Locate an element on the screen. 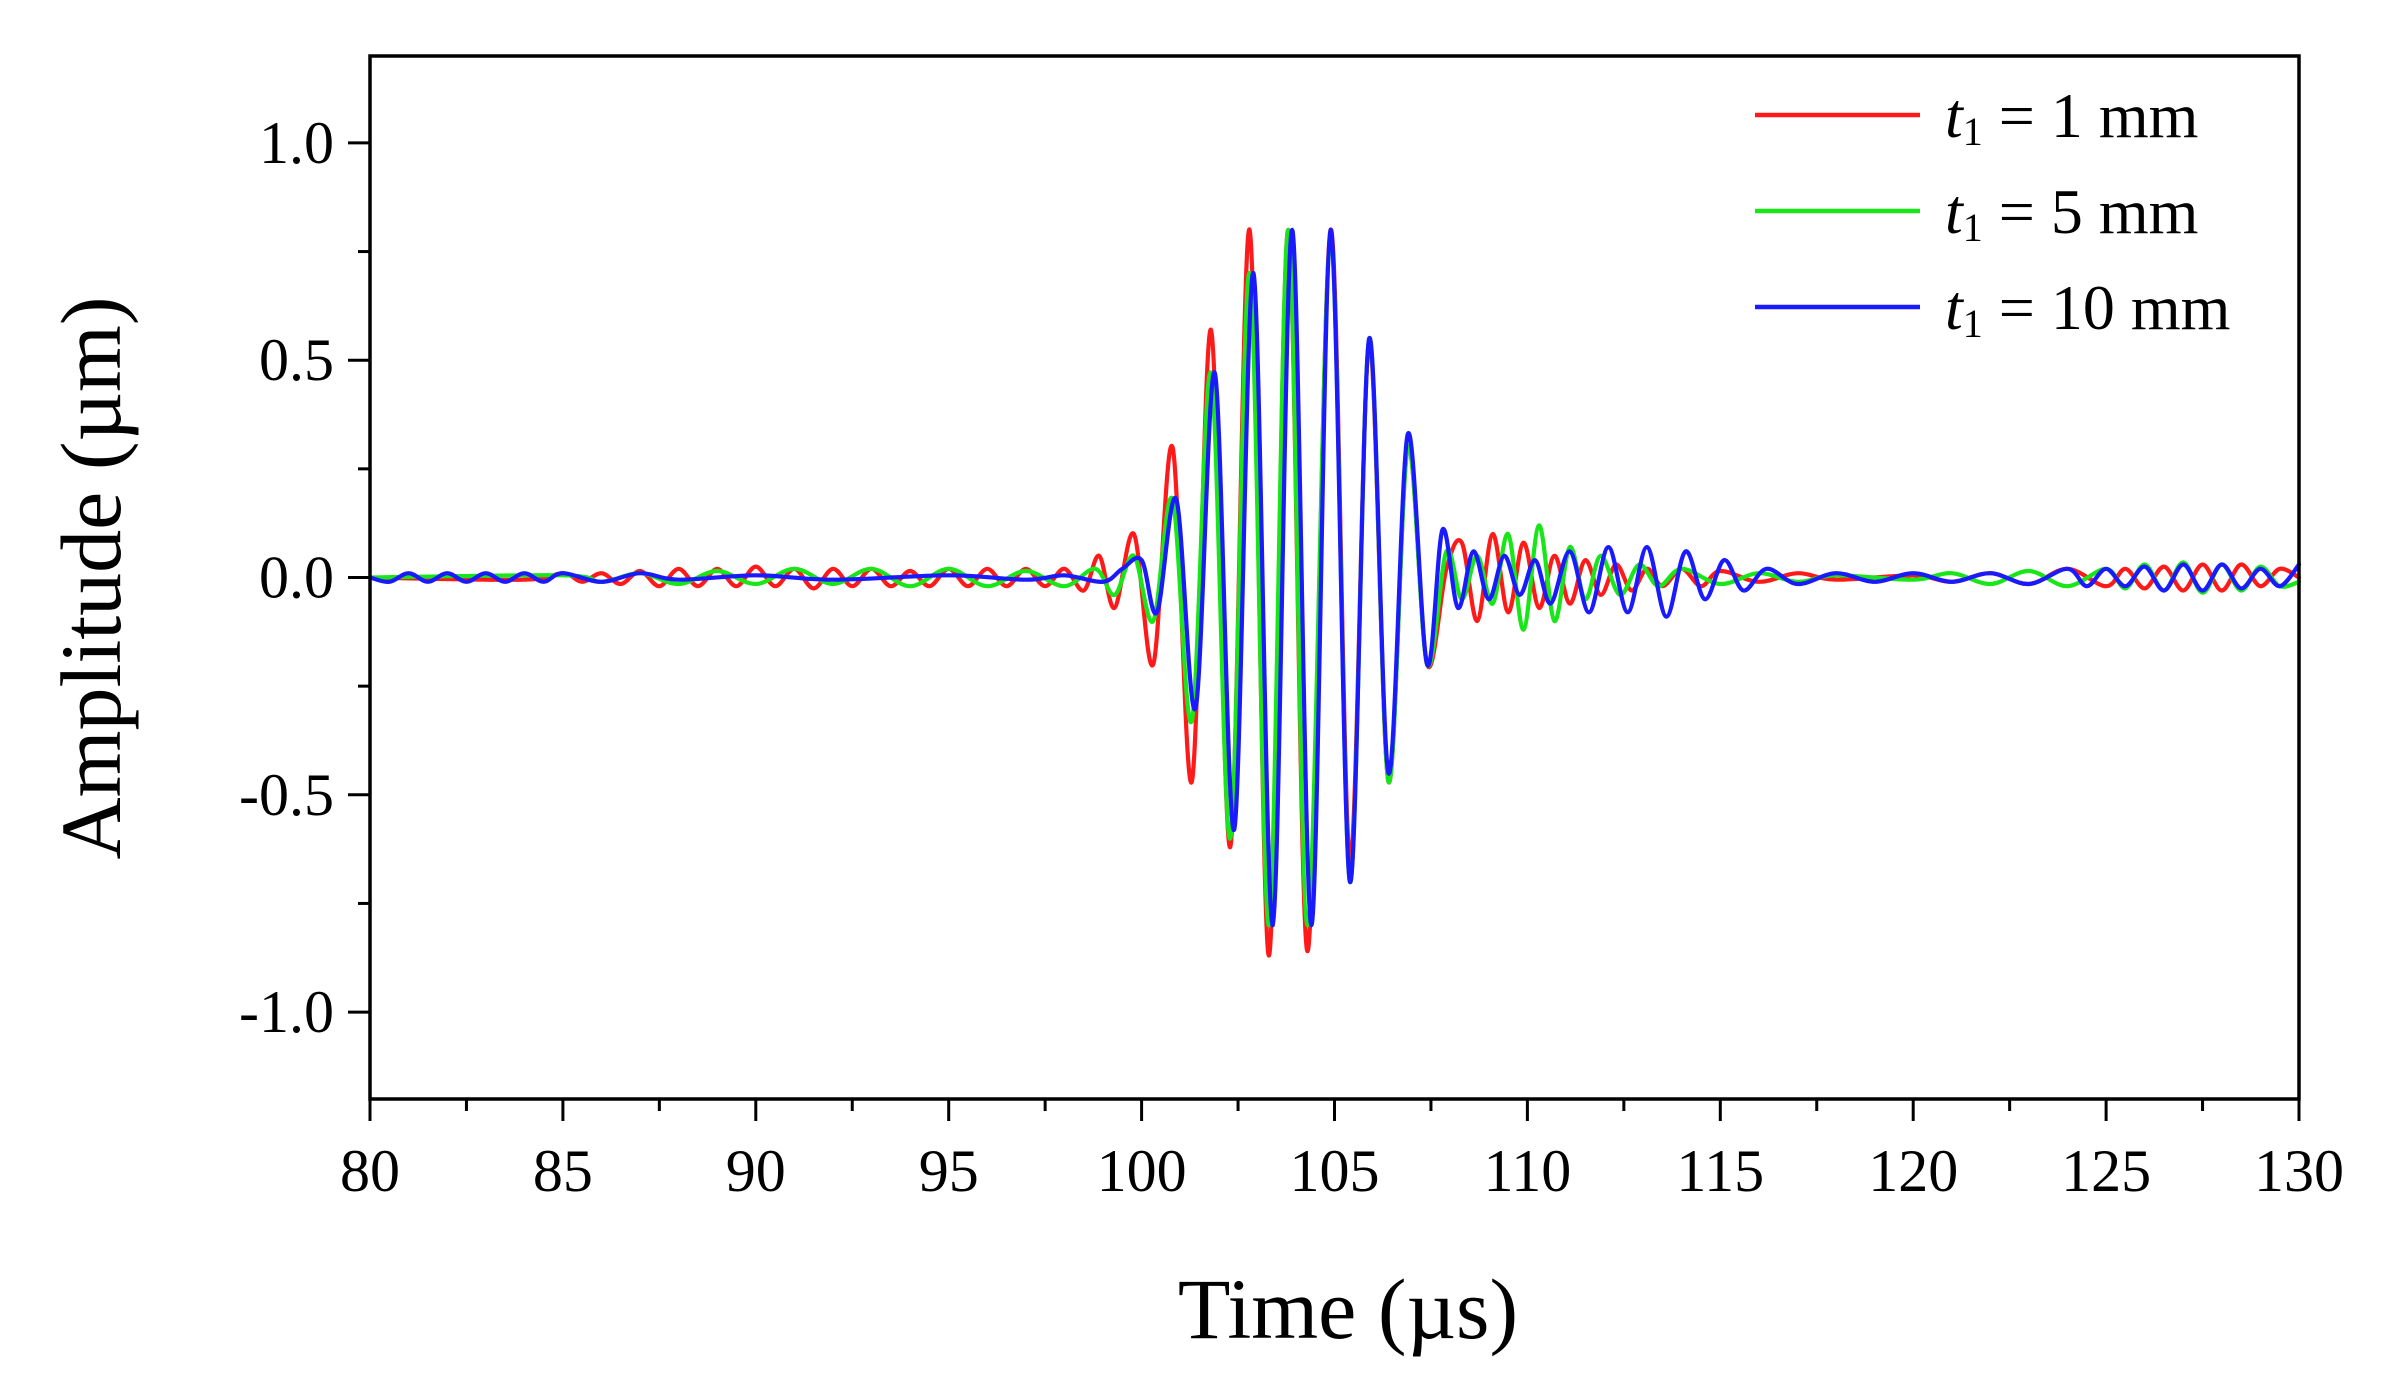 This screenshot has width=2392, height=1388. x-ticks is located at coordinates (1334, 1110).